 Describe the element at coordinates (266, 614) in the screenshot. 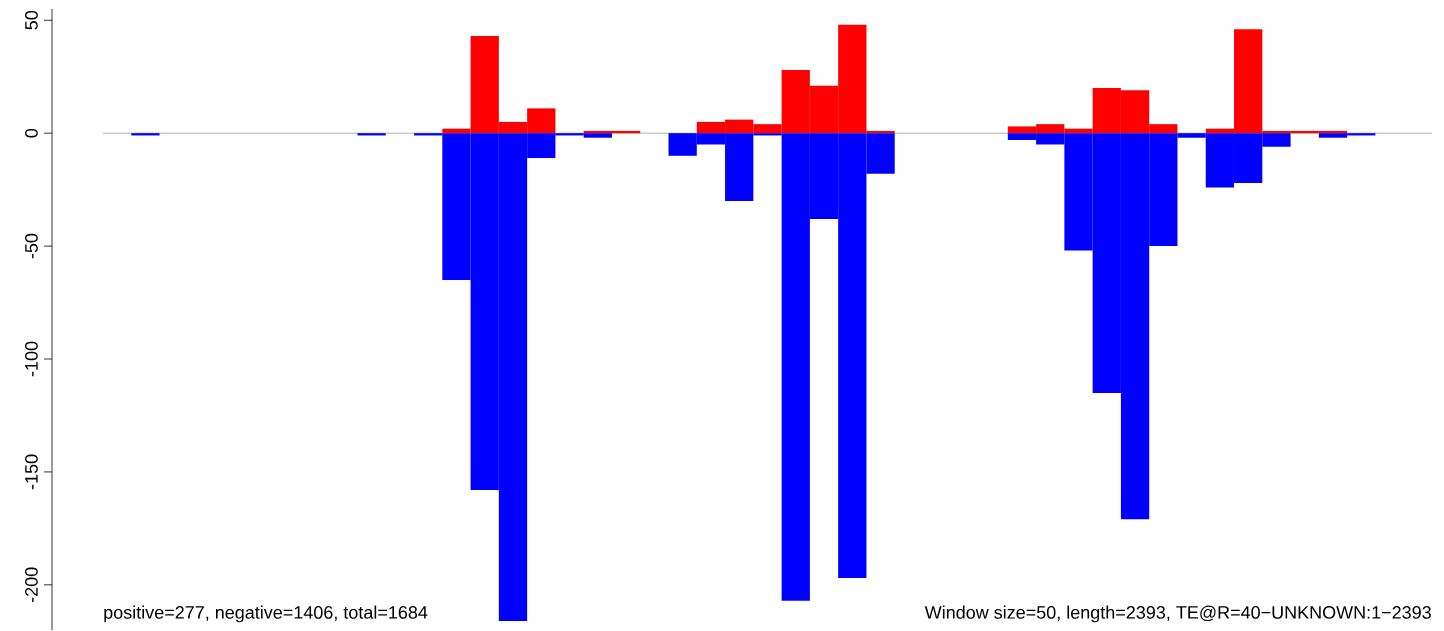

I see `annotation: positive=277, negative=1406, total=1684` at that location.